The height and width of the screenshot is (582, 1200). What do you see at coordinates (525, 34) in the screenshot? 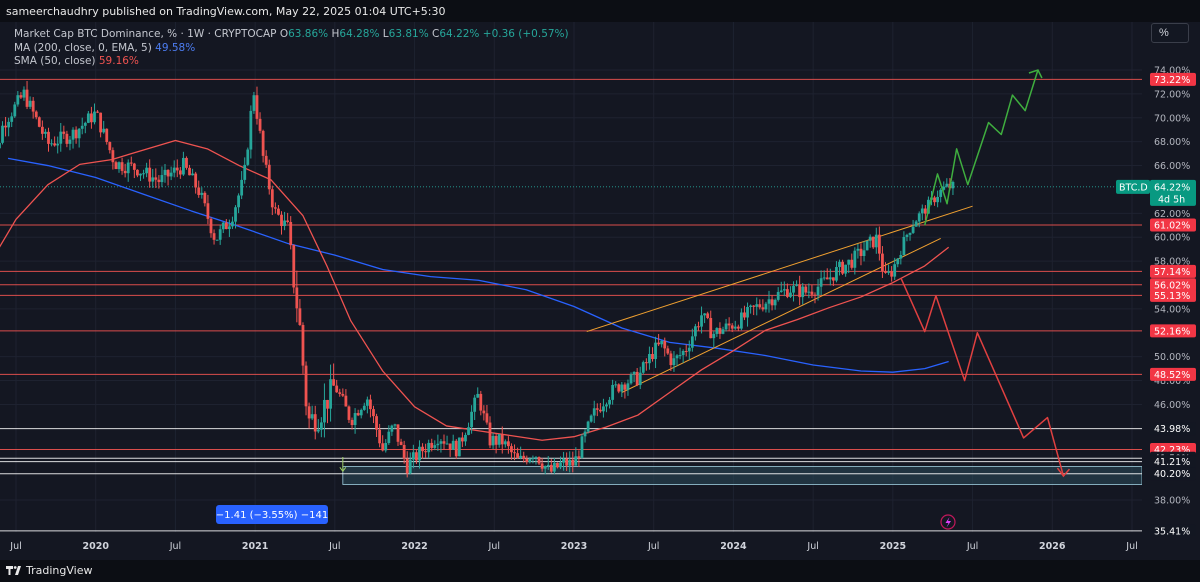
I see `legend-change: +0.36 (+0.57%)` at bounding box center [525, 34].